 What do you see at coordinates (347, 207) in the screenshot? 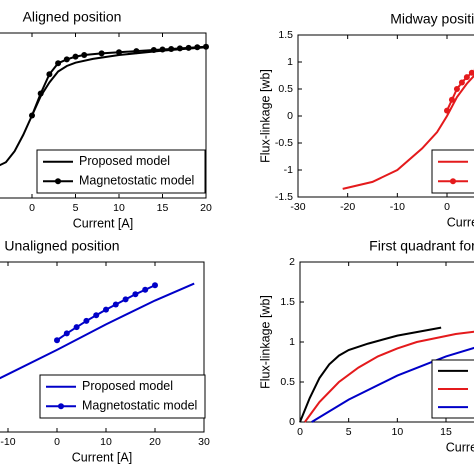
I see `x-tick-label: -20` at bounding box center [347, 207].